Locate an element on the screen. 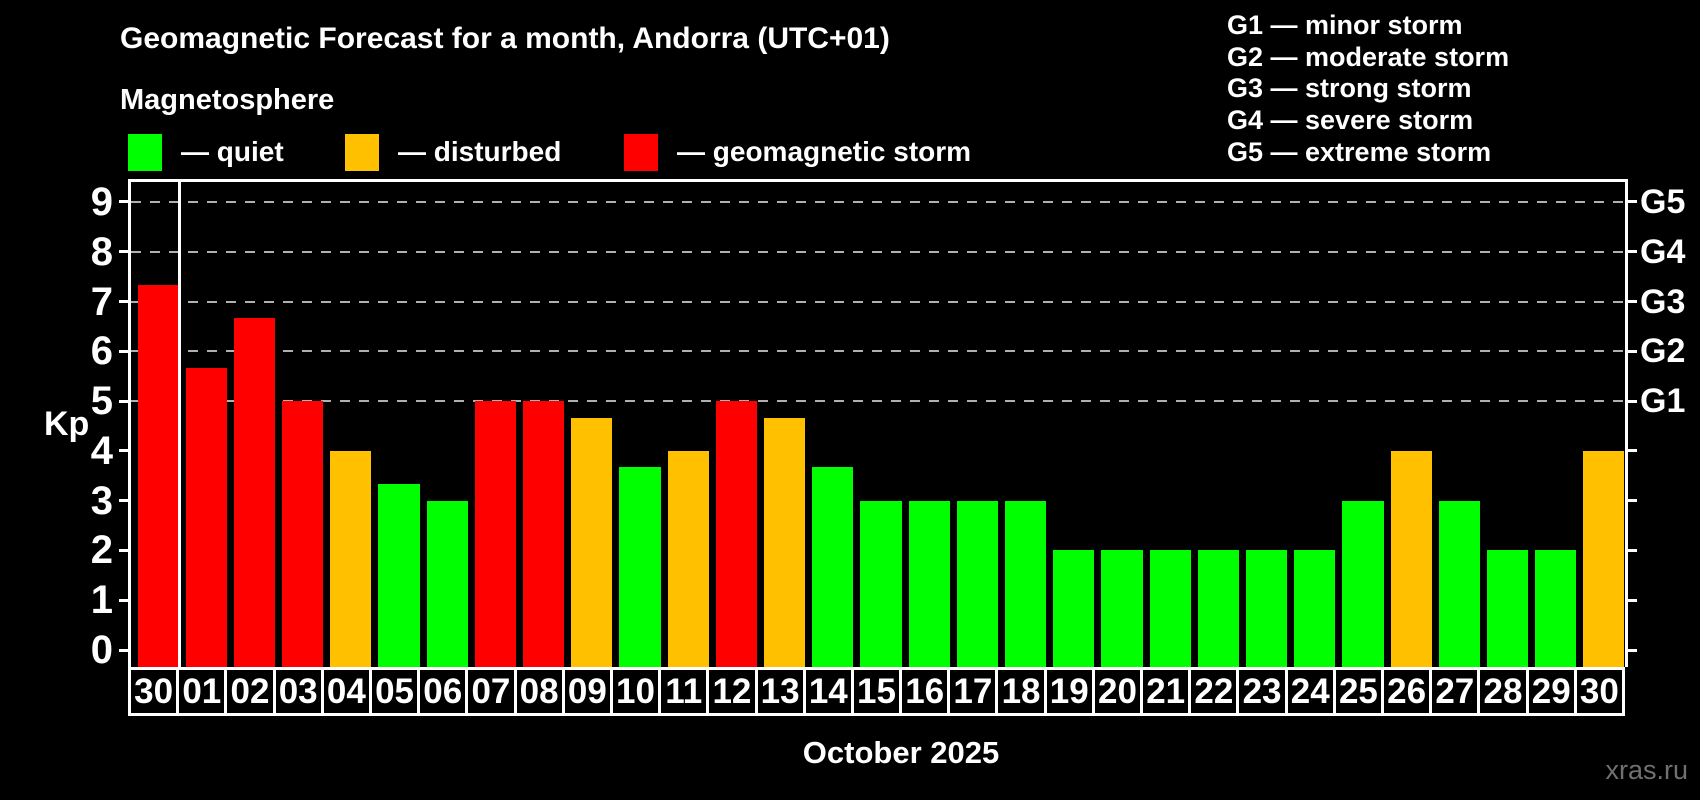 Image resolution: width=1700 pixels, height=800 pixels. chart-subtitle: Magnetosphere is located at coordinates (227, 100).